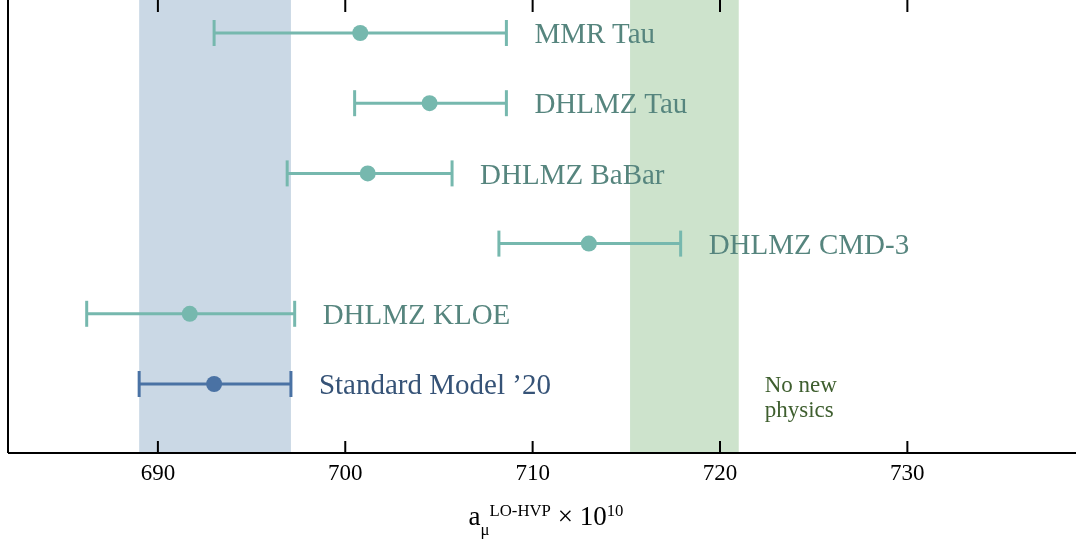 Image resolution: width=1076 pixels, height=547 pixels. Describe the element at coordinates (809, 243) in the screenshot. I see `text: DHLMZ CMD-3` at that location.